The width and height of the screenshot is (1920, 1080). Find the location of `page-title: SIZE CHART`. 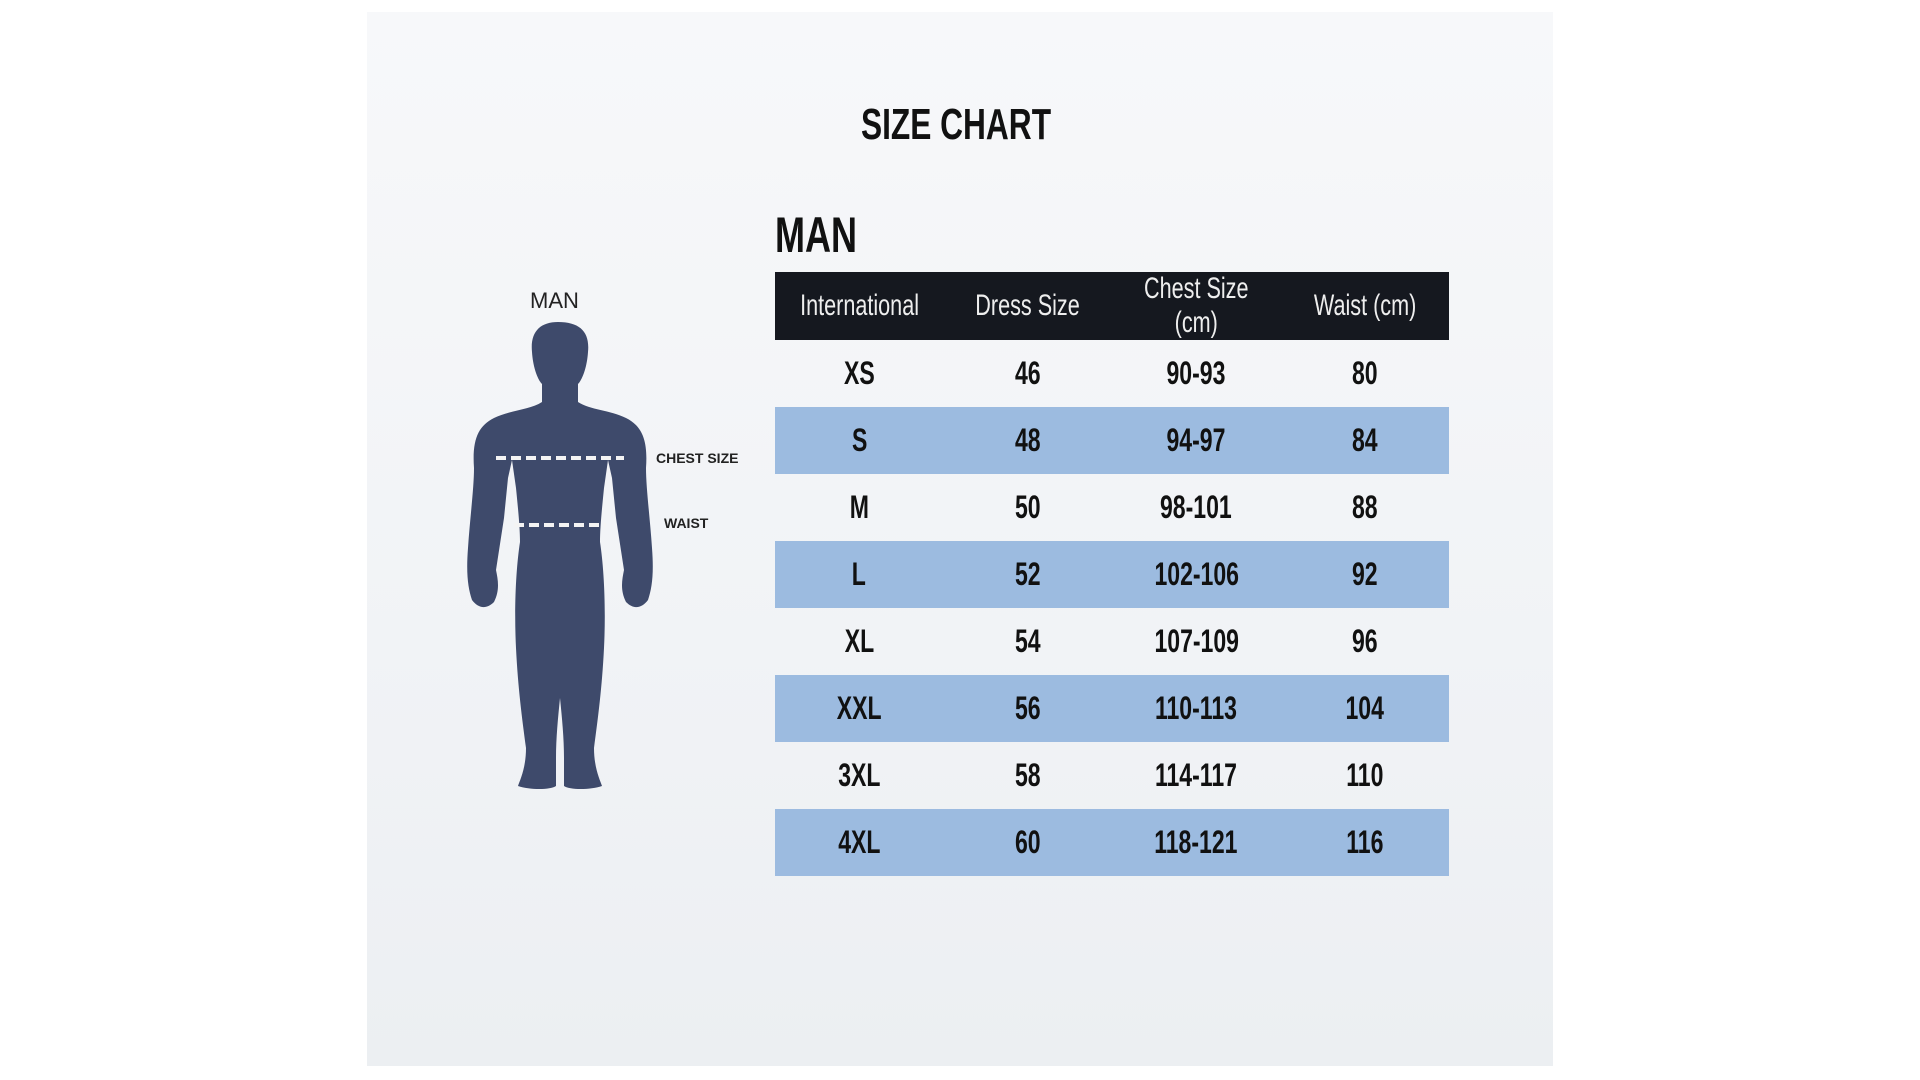

page-title: SIZE CHART is located at coordinates (956, 124).